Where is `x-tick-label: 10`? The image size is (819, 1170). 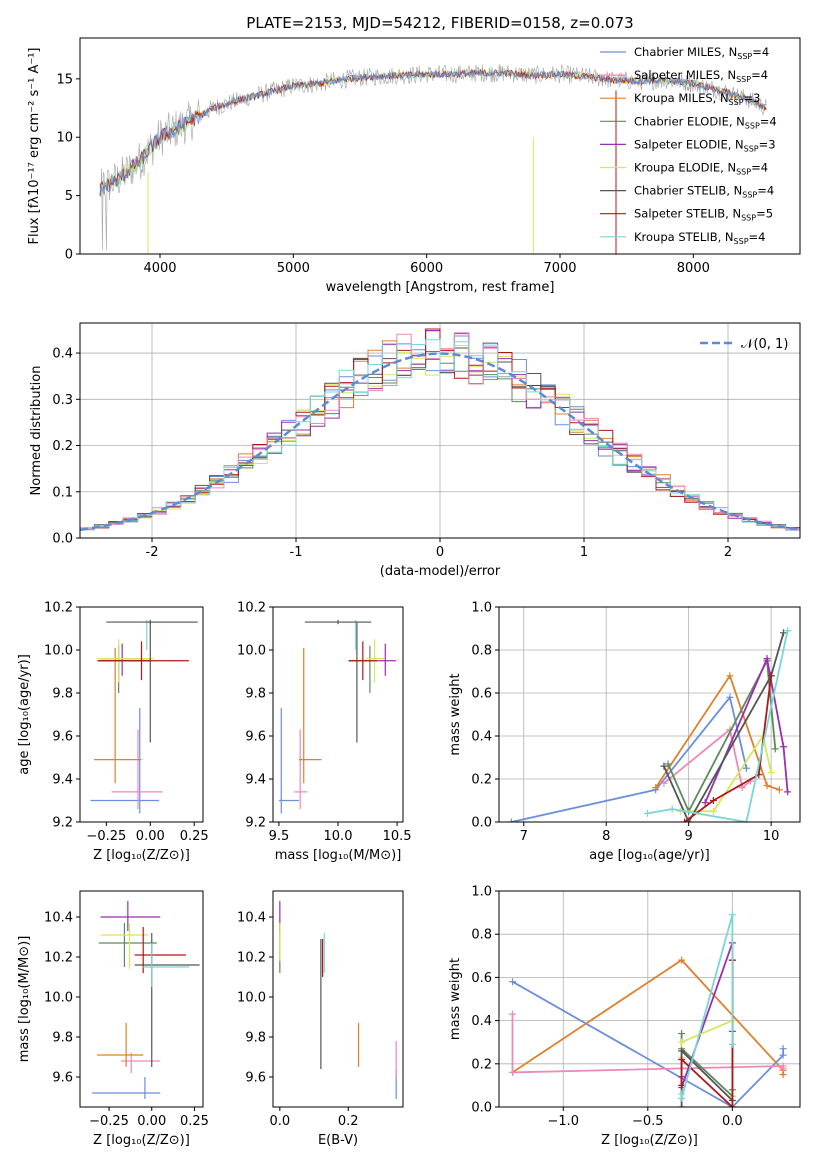
x-tick-label: 10 is located at coordinates (771, 836).